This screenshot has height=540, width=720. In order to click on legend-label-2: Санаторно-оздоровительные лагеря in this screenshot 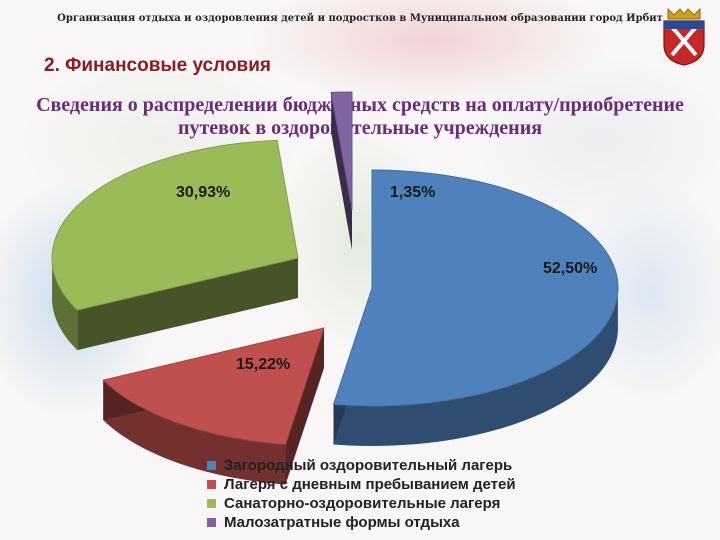, I will do `click(362, 503)`.